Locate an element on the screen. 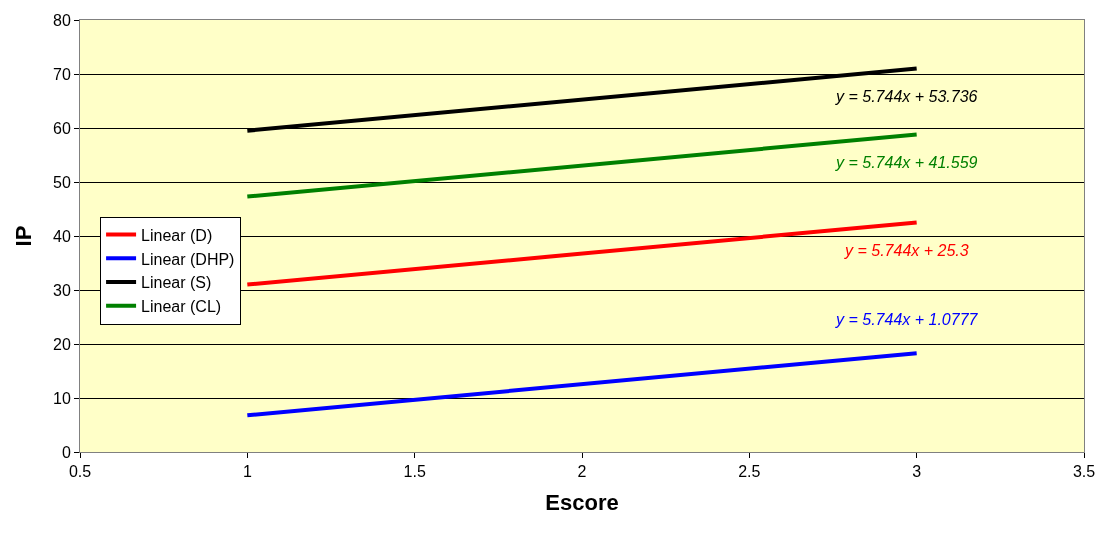 This screenshot has height=542, width=1107. annotation: y = 5.744x + 41.559 is located at coordinates (906, 162).